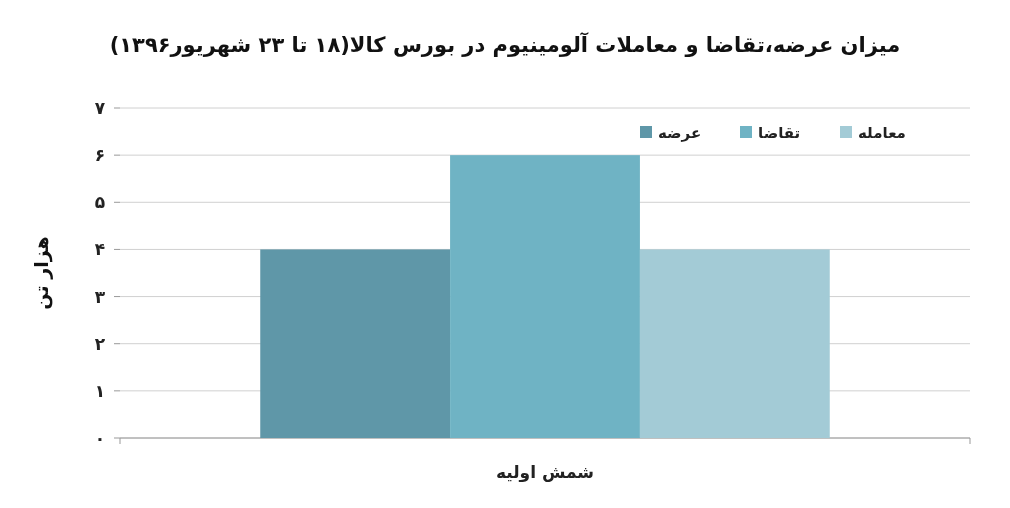  Describe the element at coordinates (680, 133) in the screenshot. I see `legend-label: عرضه` at that location.